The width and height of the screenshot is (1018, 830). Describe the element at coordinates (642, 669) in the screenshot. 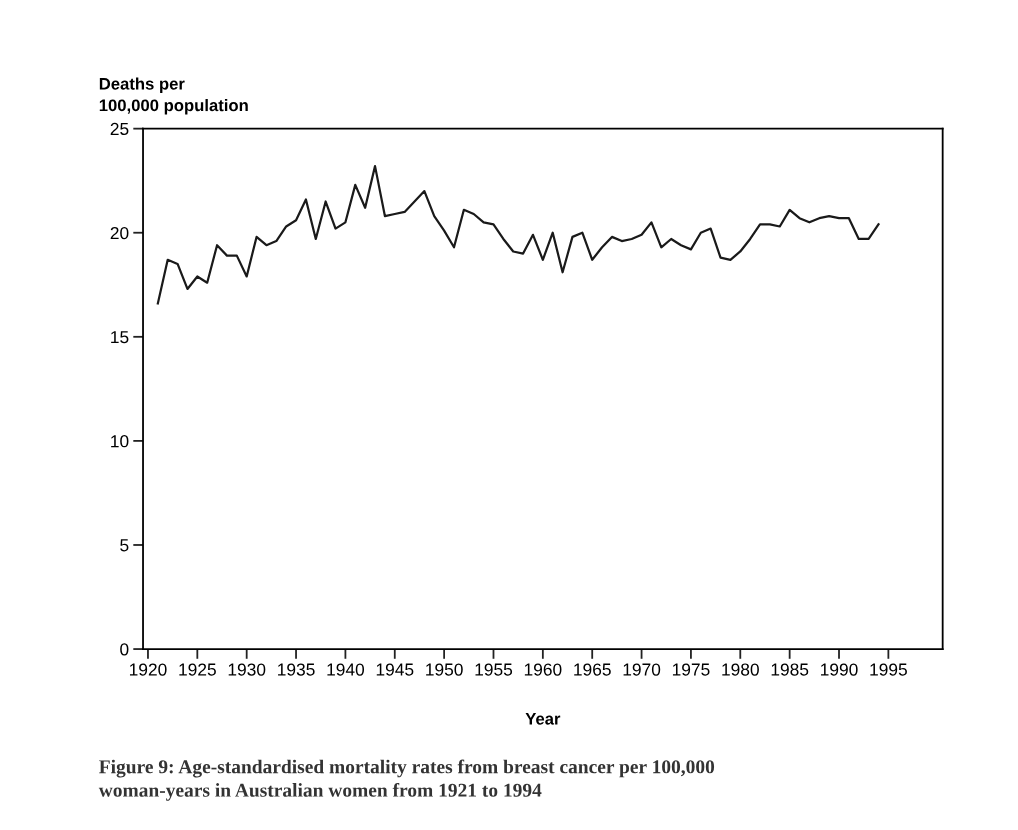

I see `x-tick-label: 1970` at that location.